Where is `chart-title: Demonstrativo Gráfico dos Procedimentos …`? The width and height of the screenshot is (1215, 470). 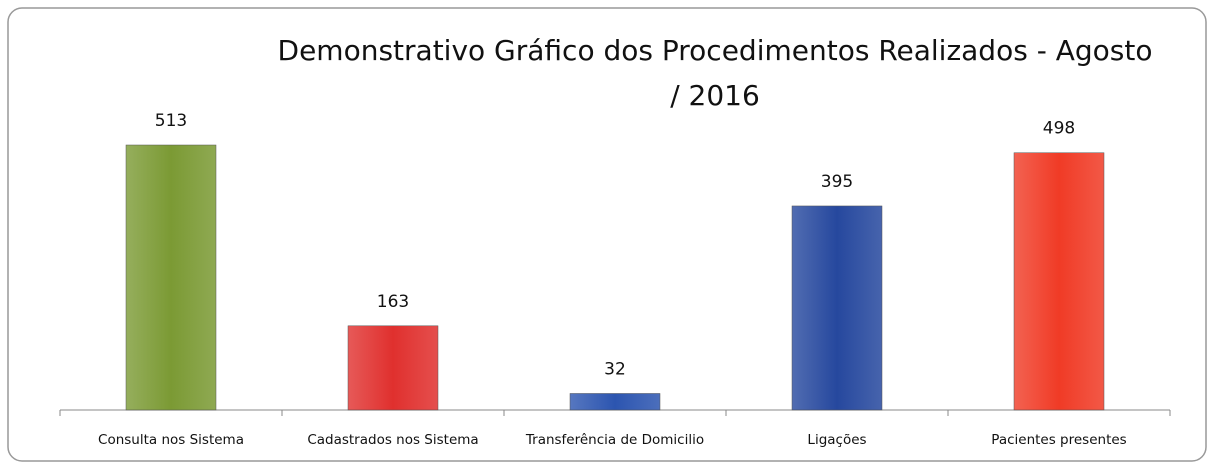 chart-title: Demonstrativo Gráfico dos Procedimentos … is located at coordinates (715, 73).